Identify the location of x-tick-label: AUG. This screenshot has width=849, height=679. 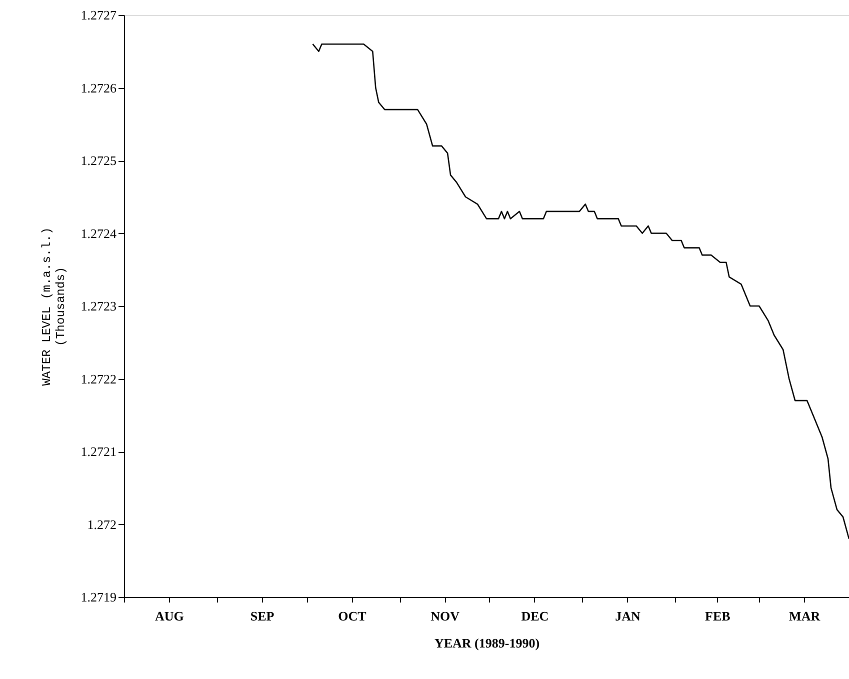
(169, 616).